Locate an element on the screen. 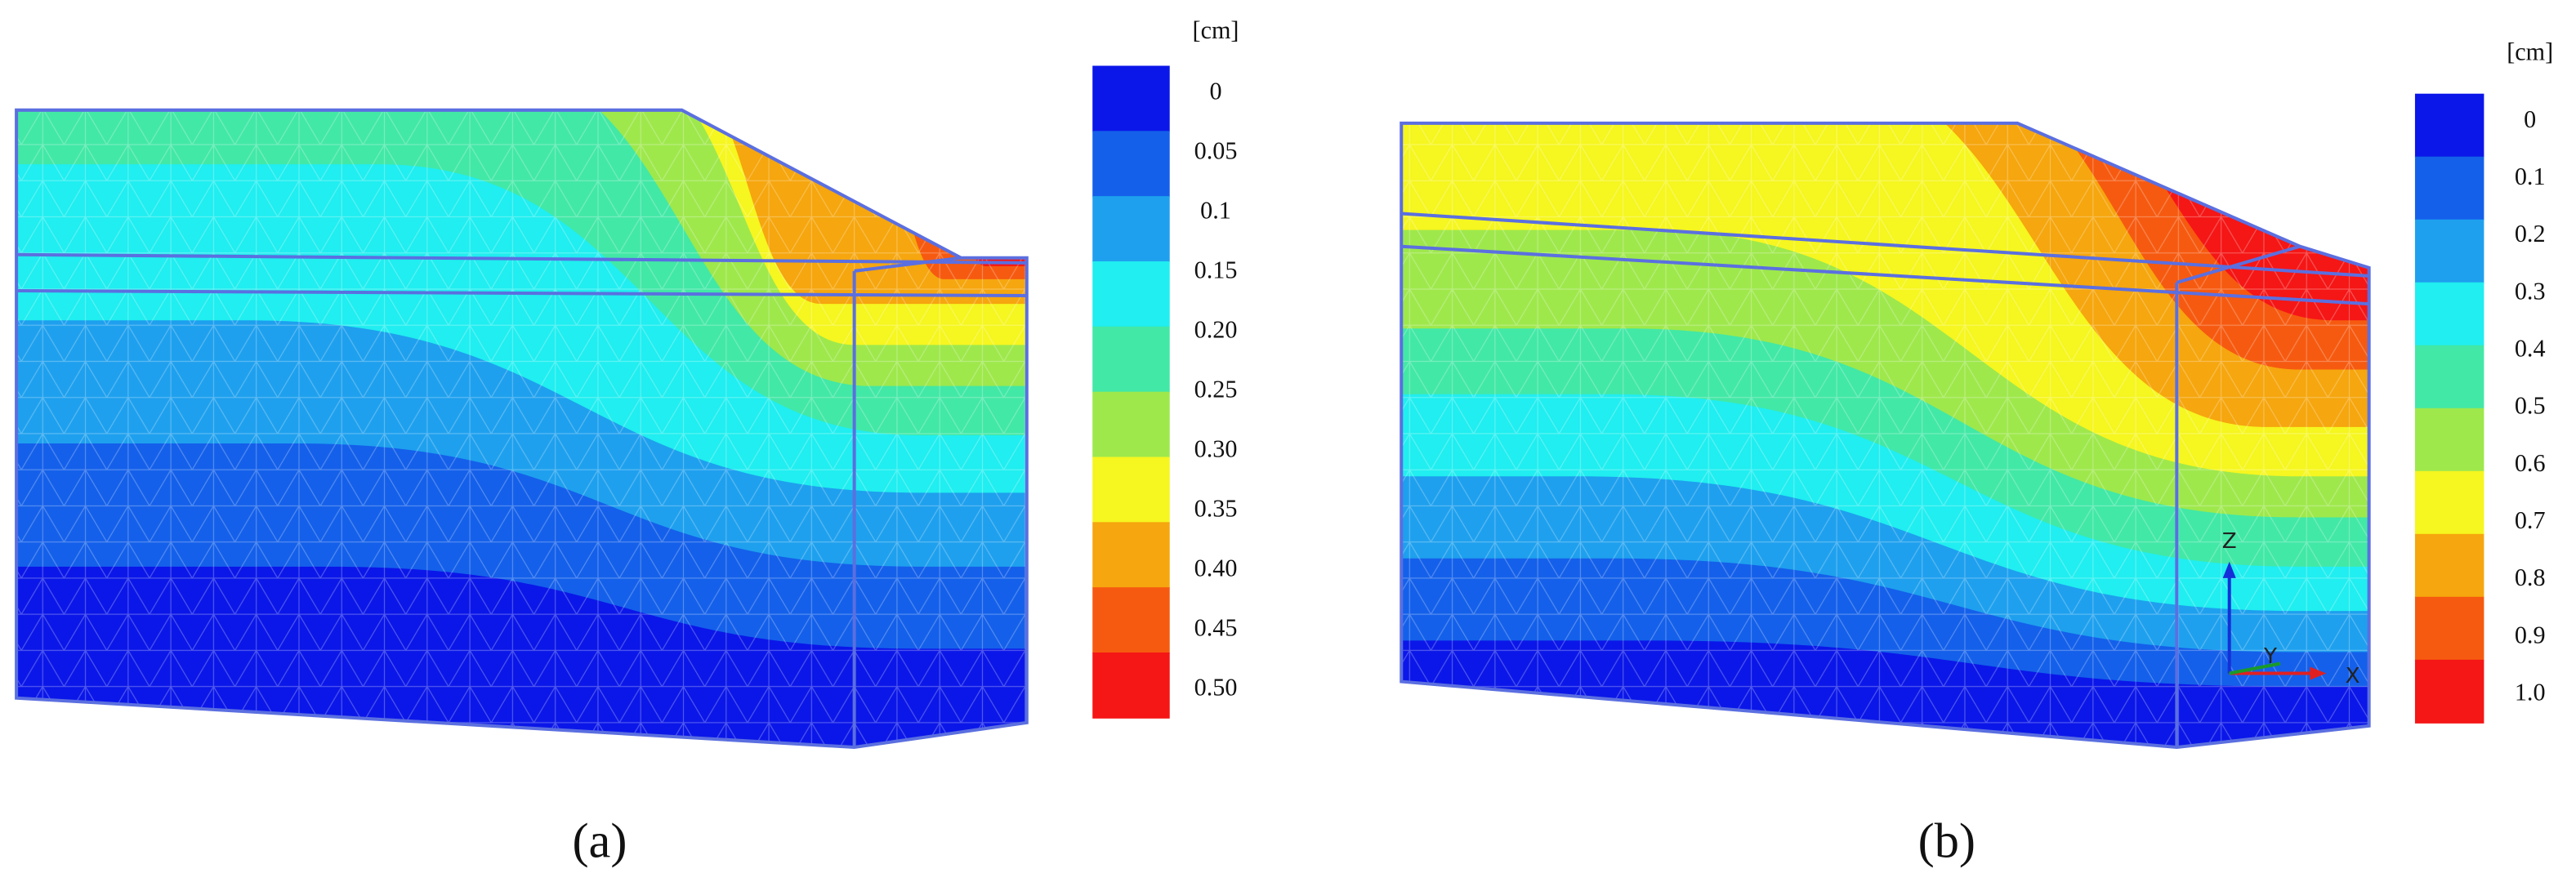  axis-label: X is located at coordinates (2353, 676).